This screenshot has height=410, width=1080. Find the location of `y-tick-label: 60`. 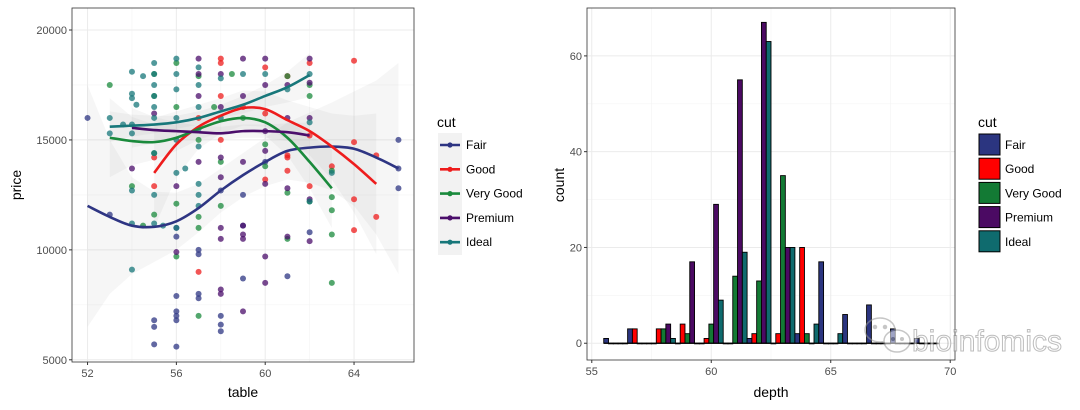

y-tick-label: 60 is located at coordinates (576, 57).